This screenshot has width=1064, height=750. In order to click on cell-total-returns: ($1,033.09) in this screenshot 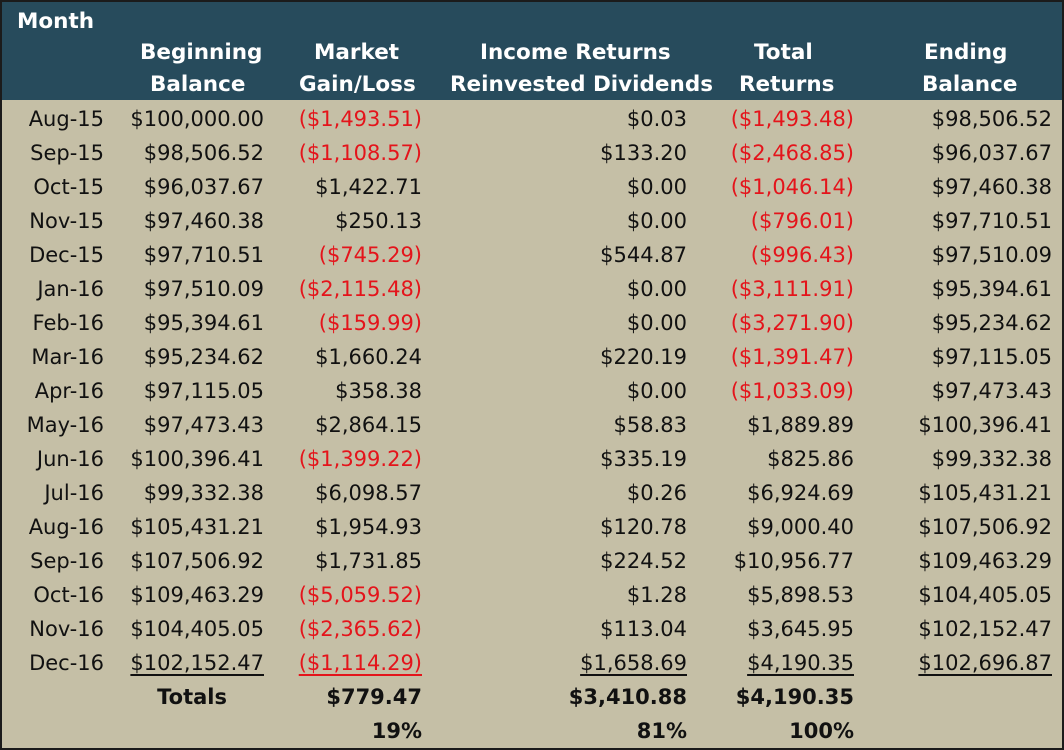, I will do `click(792, 391)`.